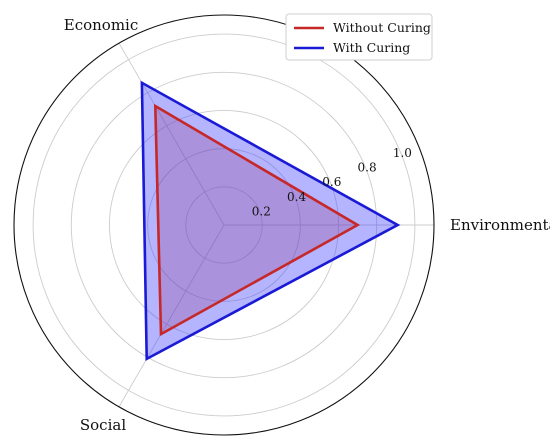  I want to click on axis-label-social: Social, so click(103, 425).